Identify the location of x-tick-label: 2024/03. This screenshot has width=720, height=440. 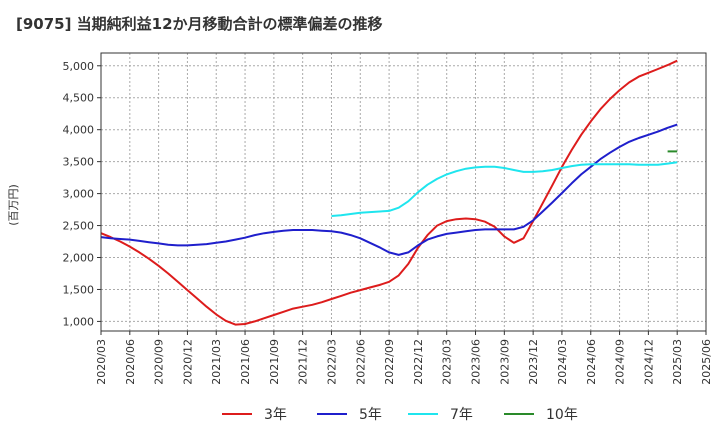
(562, 362).